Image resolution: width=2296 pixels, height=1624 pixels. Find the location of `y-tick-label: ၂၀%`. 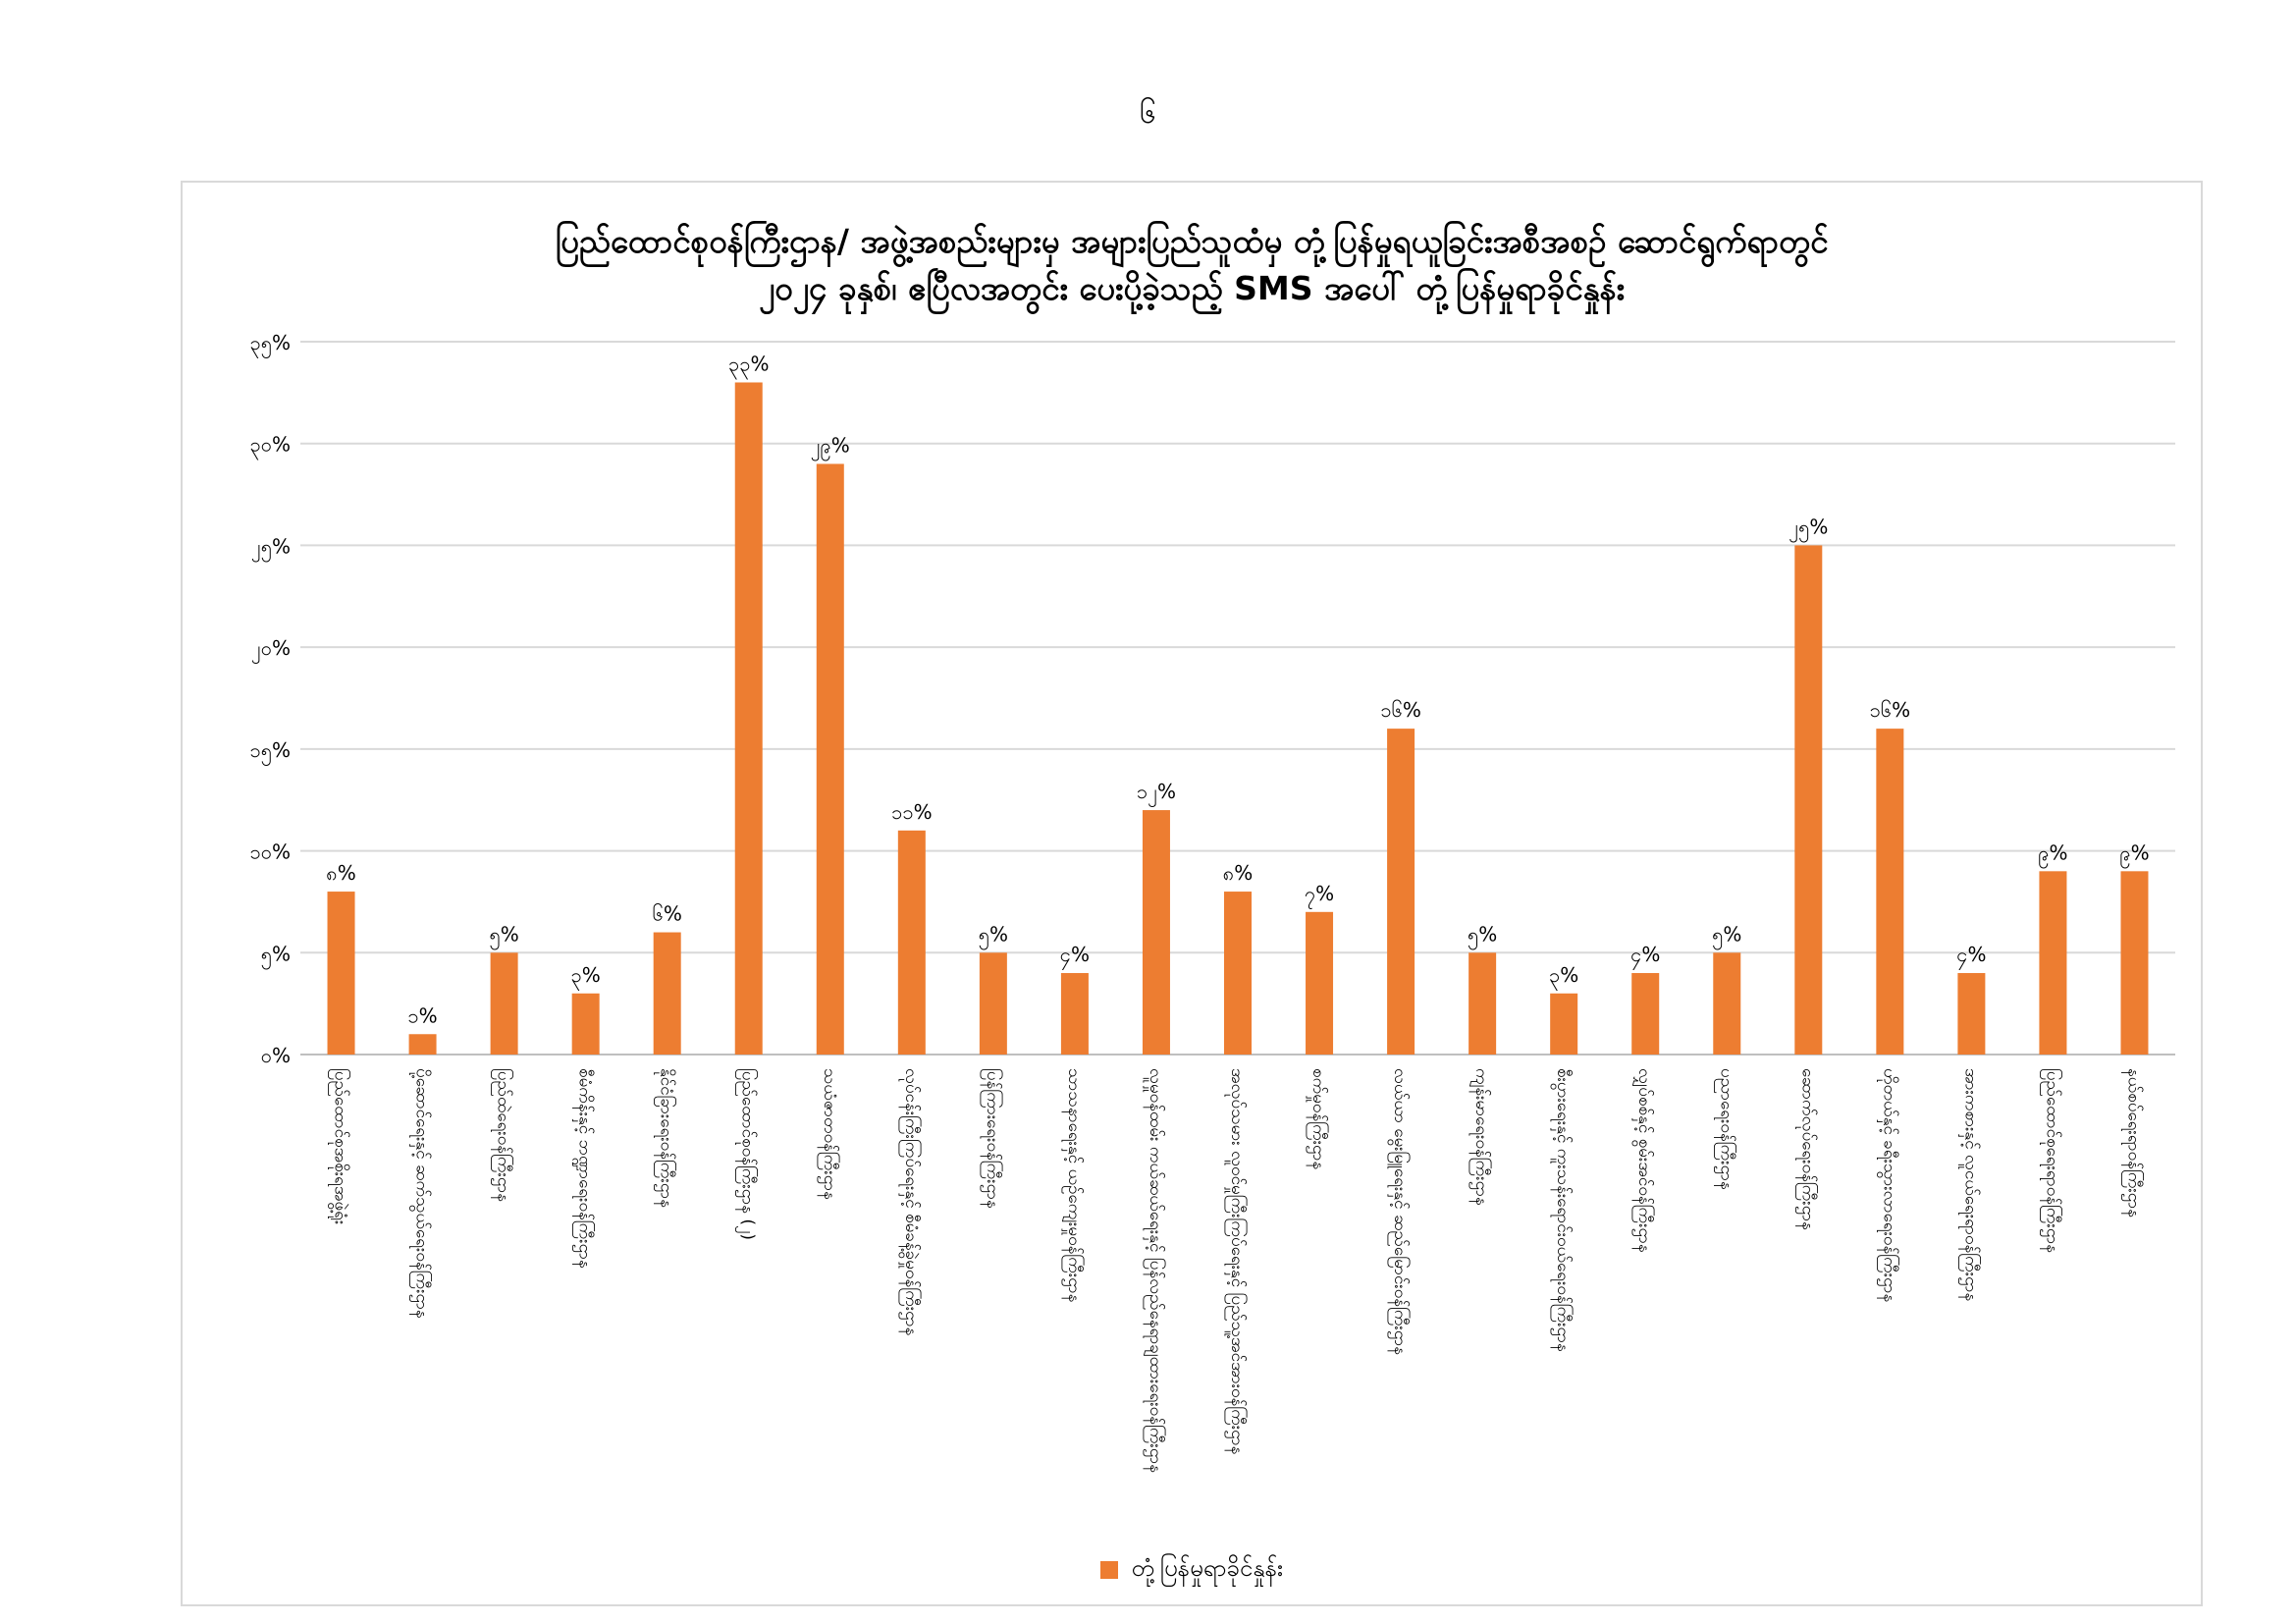

y-tick-label: ၂၀% is located at coordinates (271, 650).